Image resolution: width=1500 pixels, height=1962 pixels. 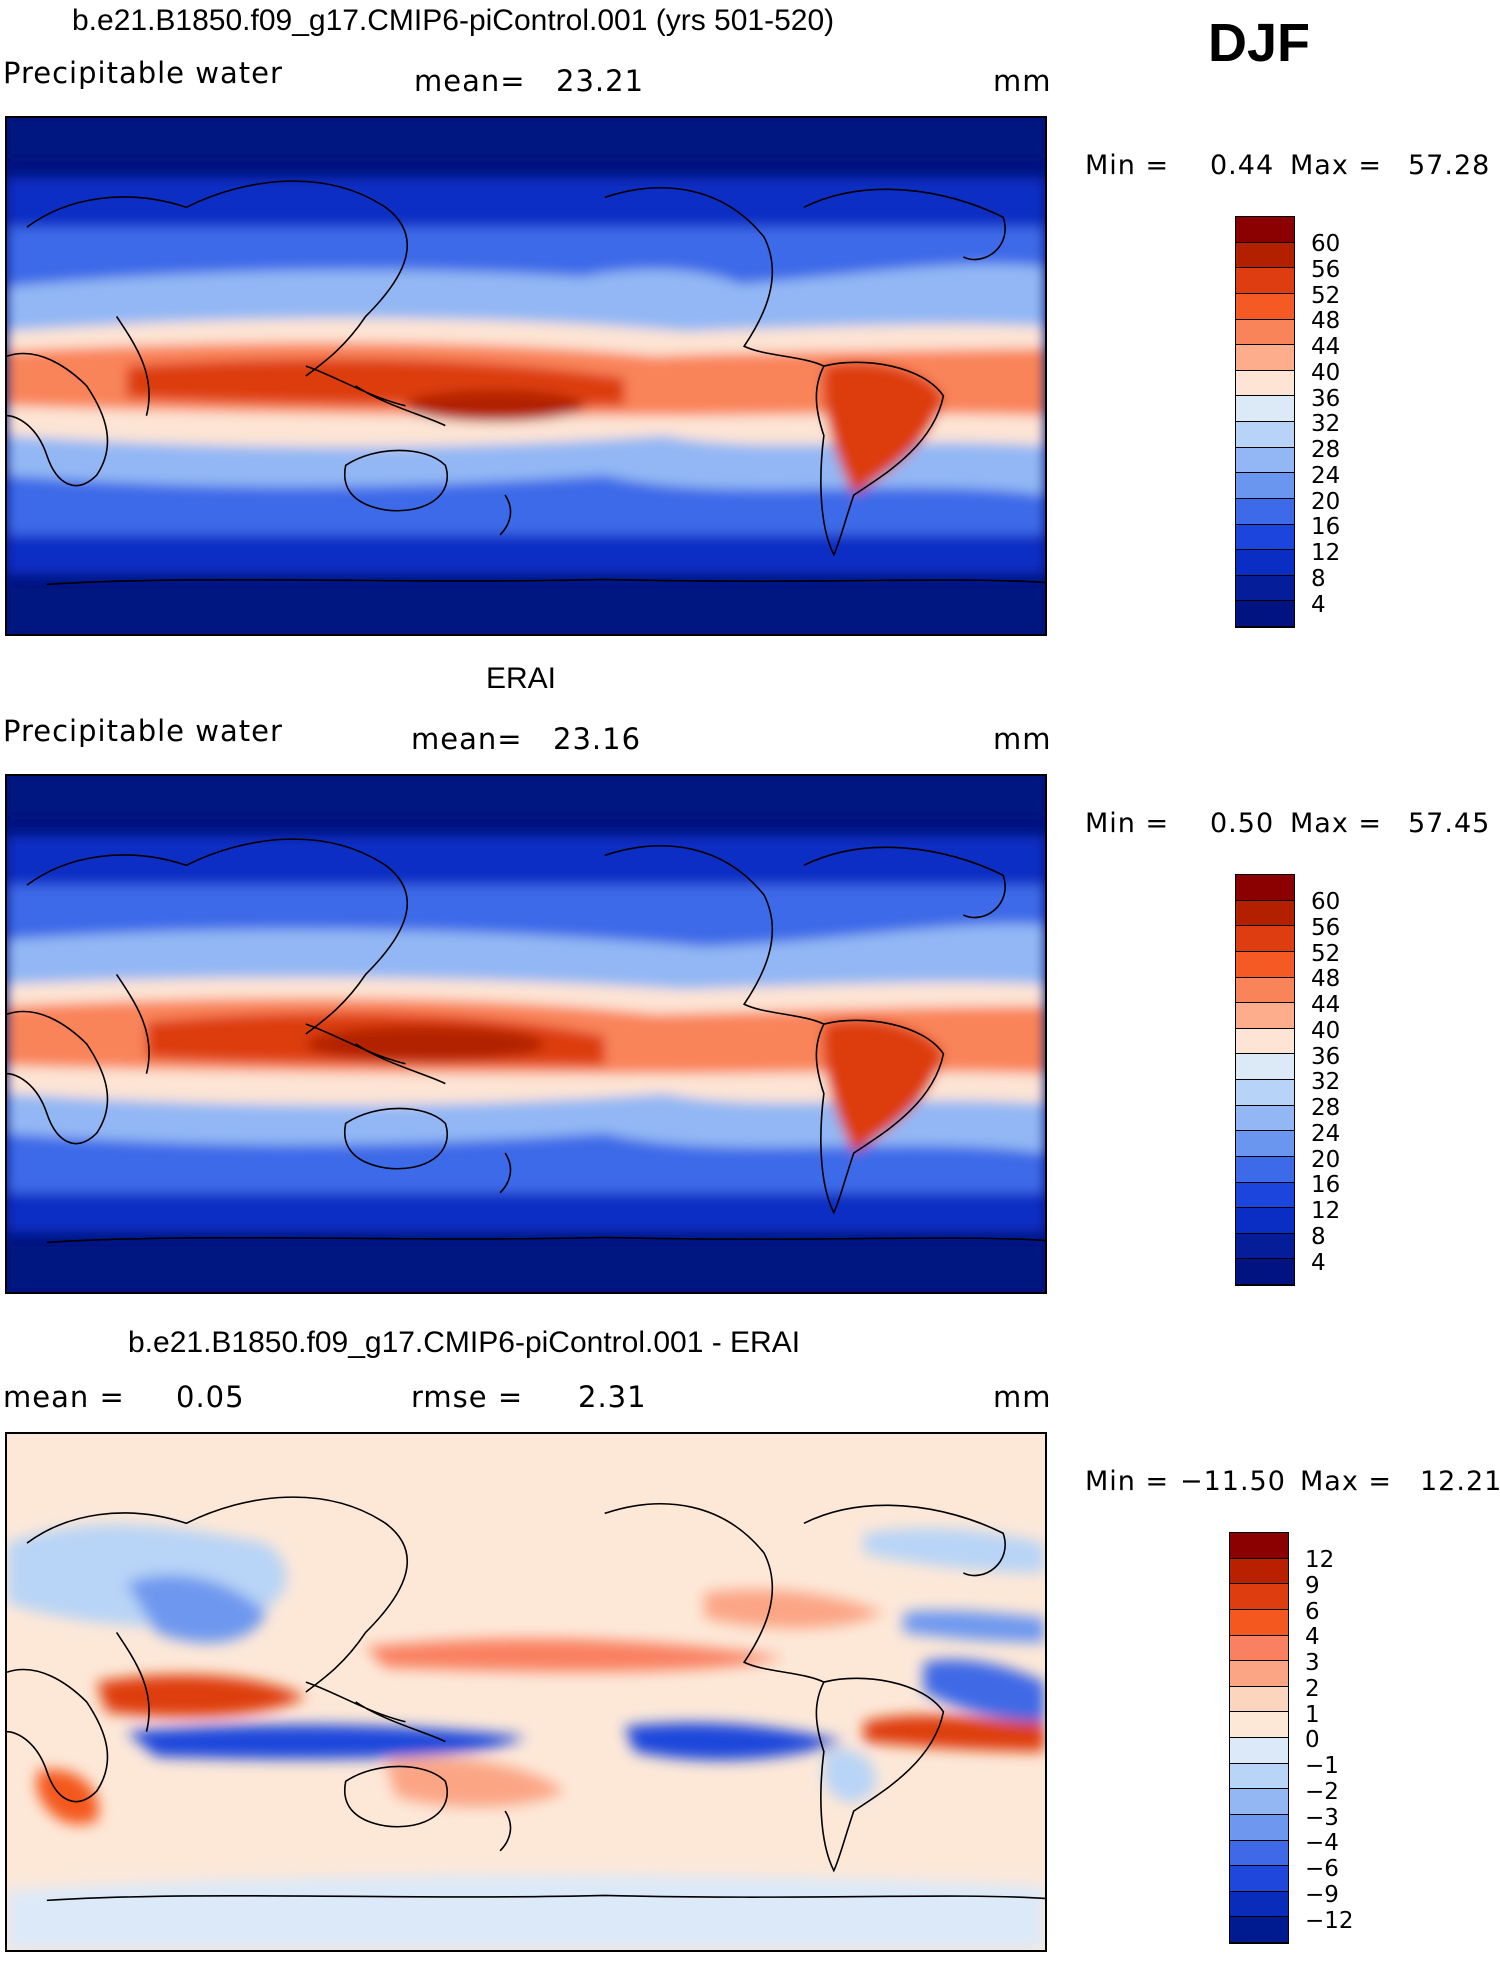 I want to click on panel-2-colorbar, so click(x=1265, y=1080).